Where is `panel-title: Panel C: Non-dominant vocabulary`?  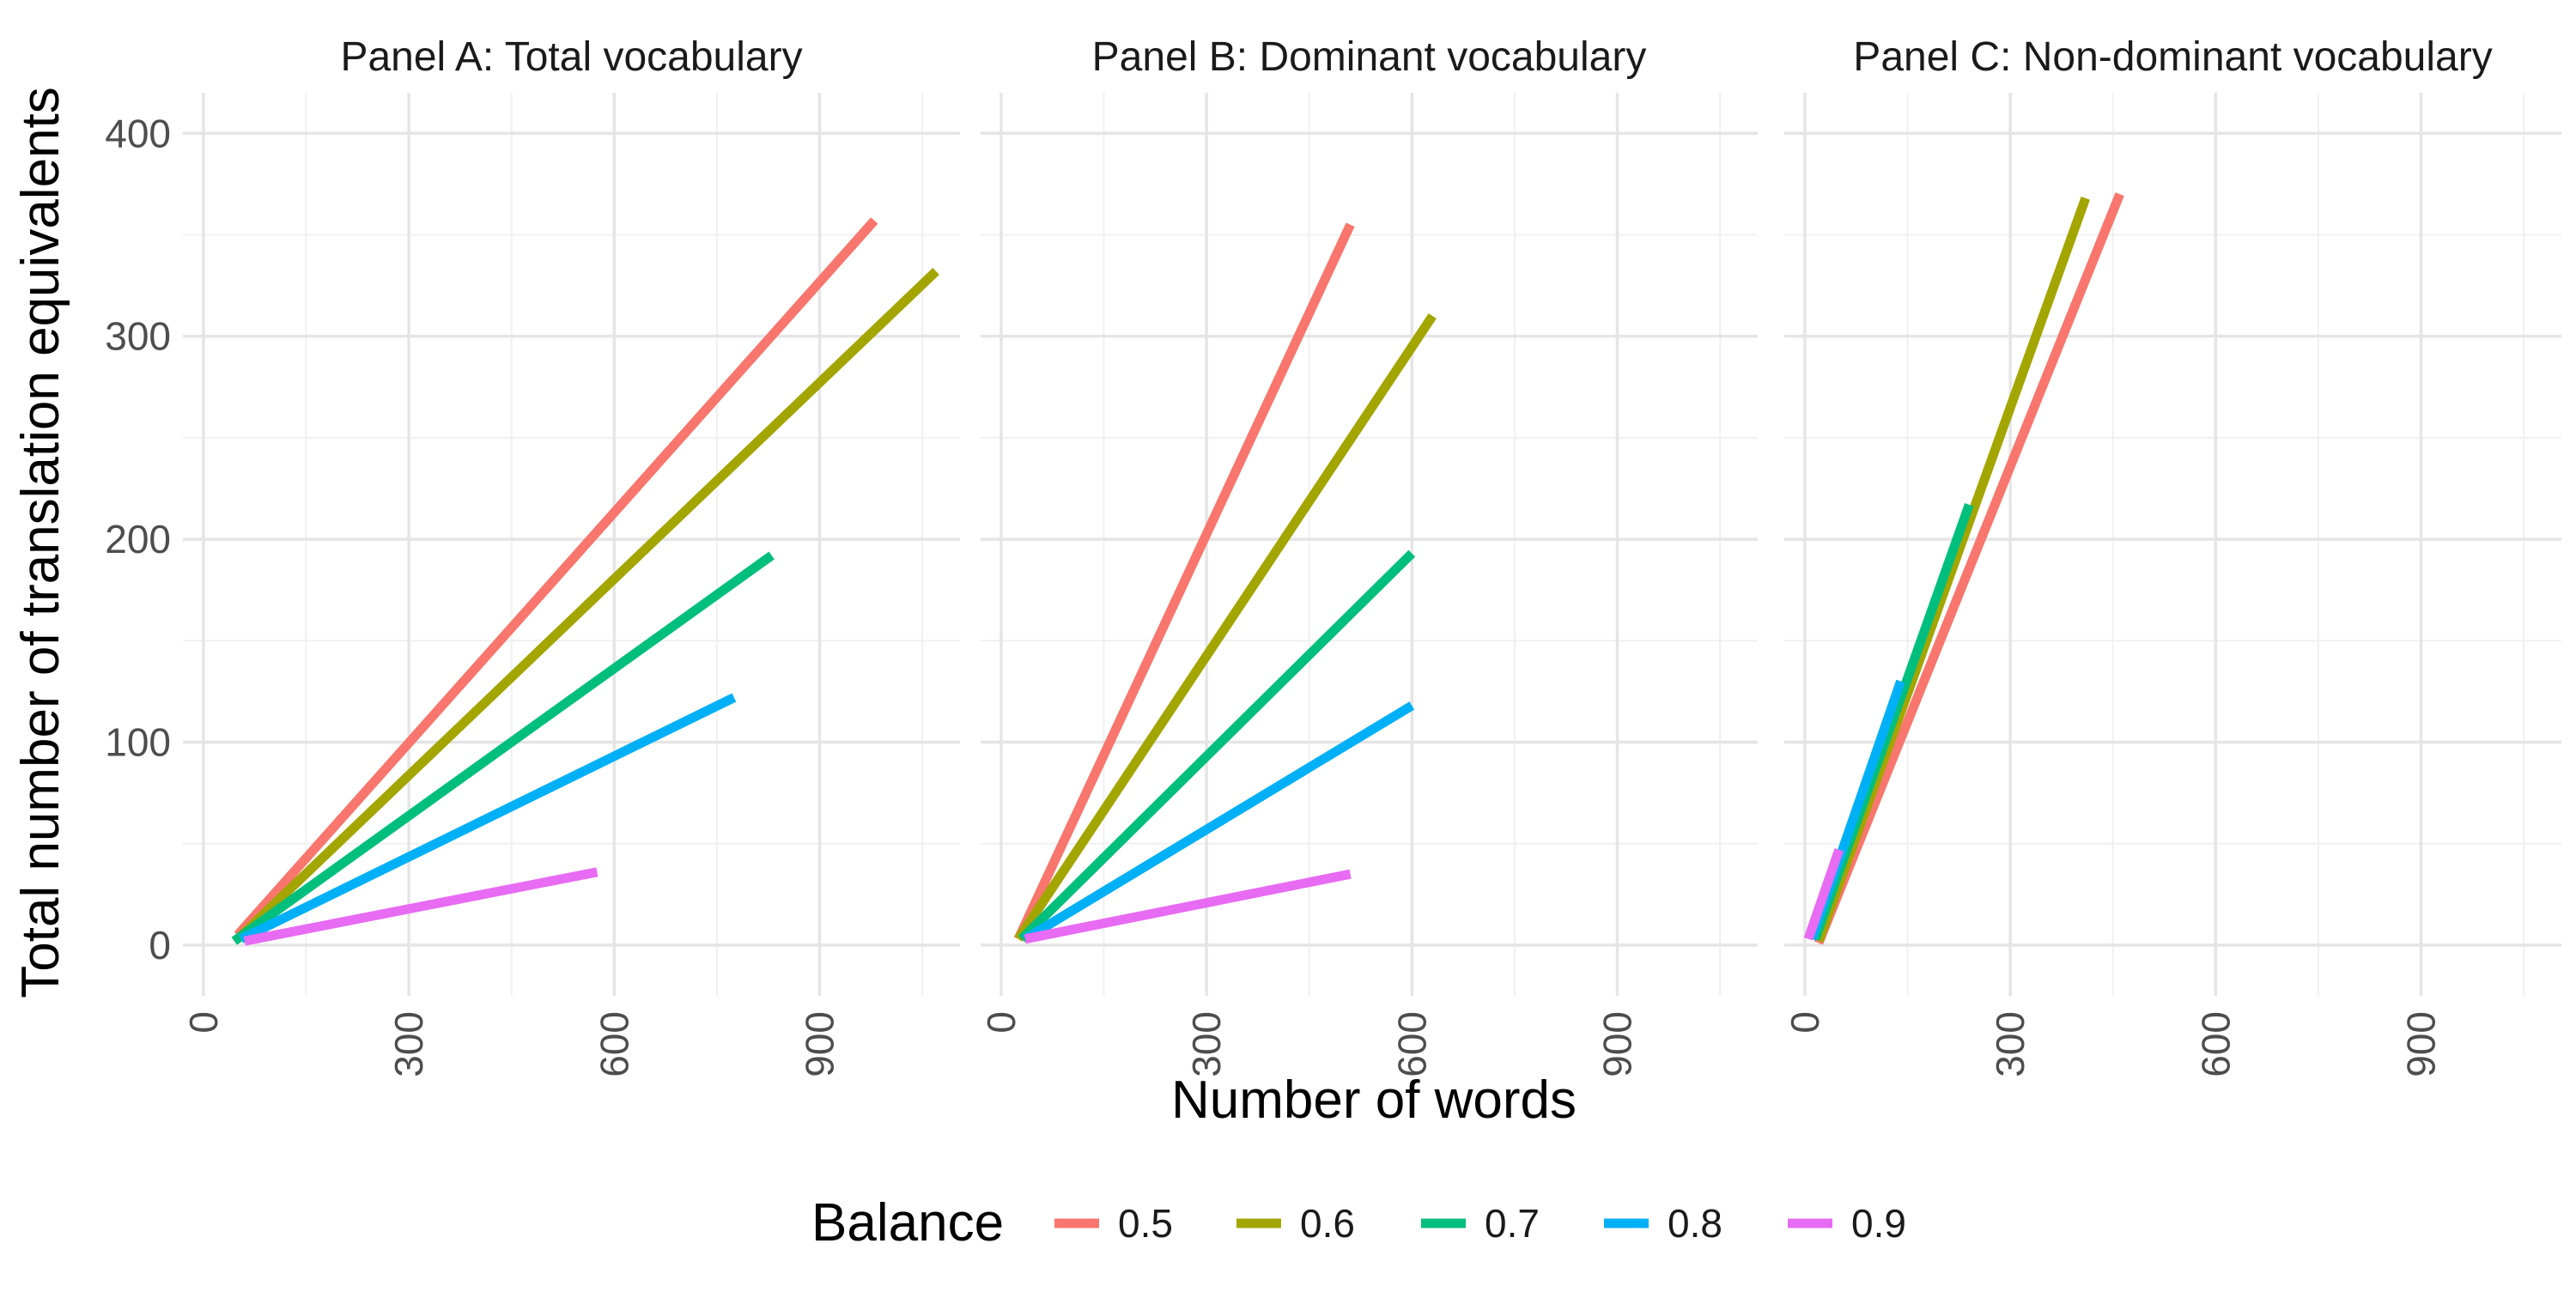
panel-title: Panel C: Non-dominant vocabulary is located at coordinates (2172, 57).